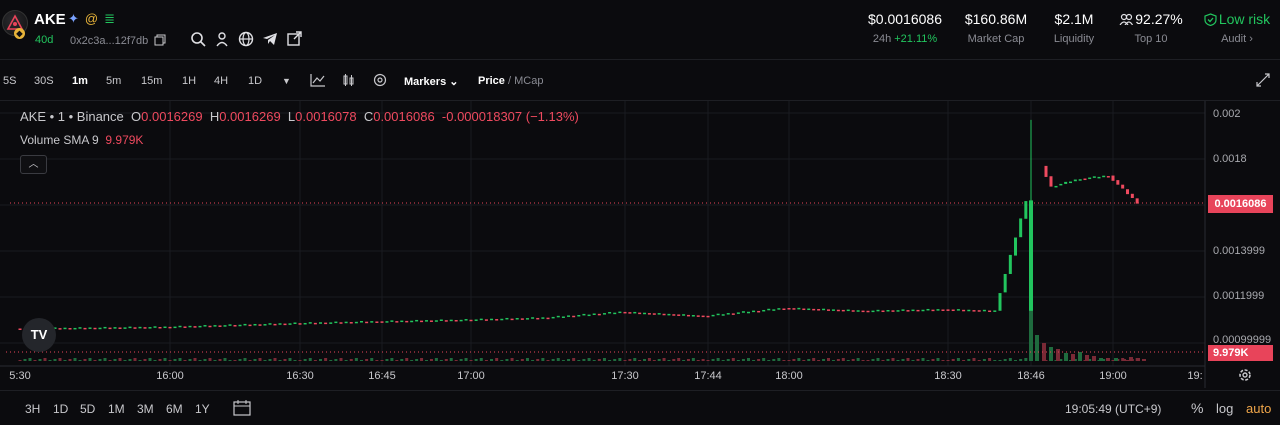 The width and height of the screenshot is (1280, 425). I want to click on range-3h: 3H, so click(33, 409).